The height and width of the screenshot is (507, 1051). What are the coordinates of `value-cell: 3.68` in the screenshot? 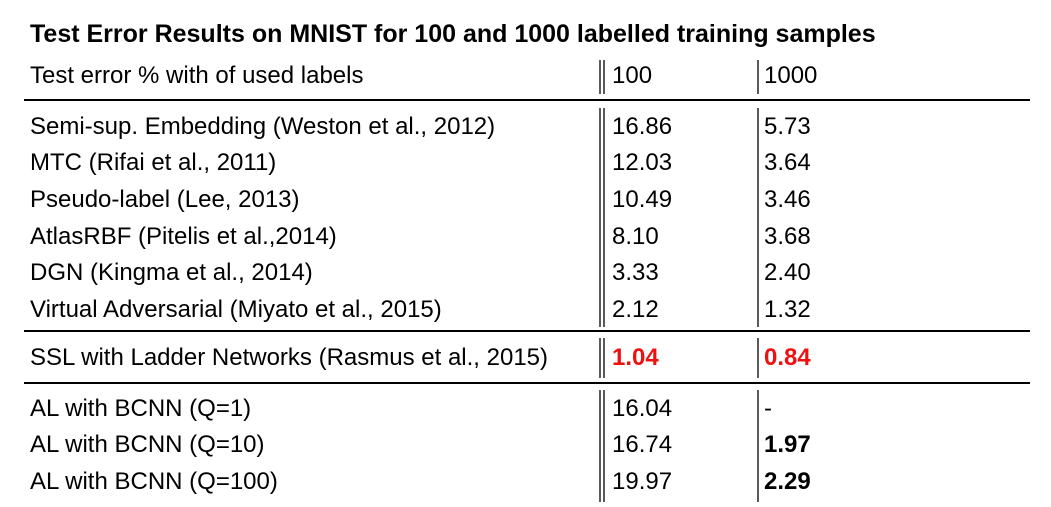 It's located at (787, 236).